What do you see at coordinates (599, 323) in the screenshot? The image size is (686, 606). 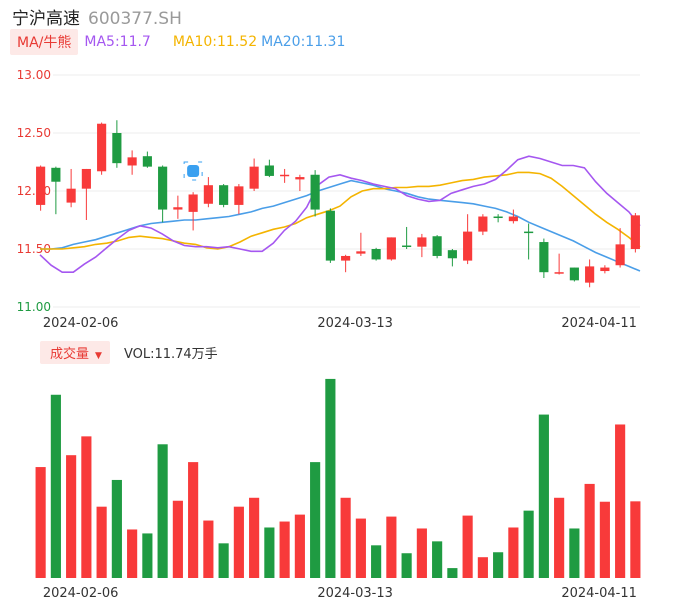 I see `x-tick-label: 2024-04-11` at bounding box center [599, 323].